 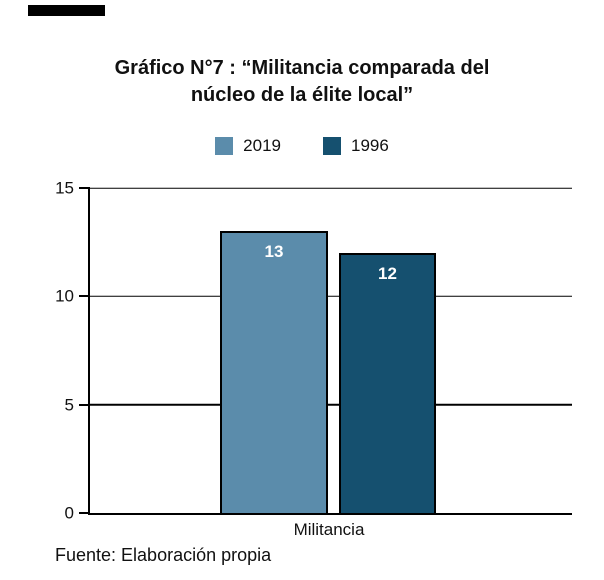 What do you see at coordinates (302, 146) in the screenshot?
I see `chart-legend: 2019 1996` at bounding box center [302, 146].